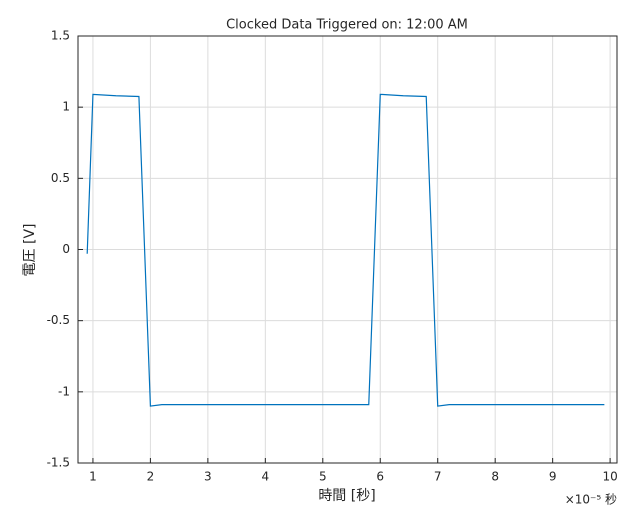 Image resolution: width=639 pixels, height=518 pixels. Describe the element at coordinates (66, 107) in the screenshot. I see `y-tick-label: 1` at that location.